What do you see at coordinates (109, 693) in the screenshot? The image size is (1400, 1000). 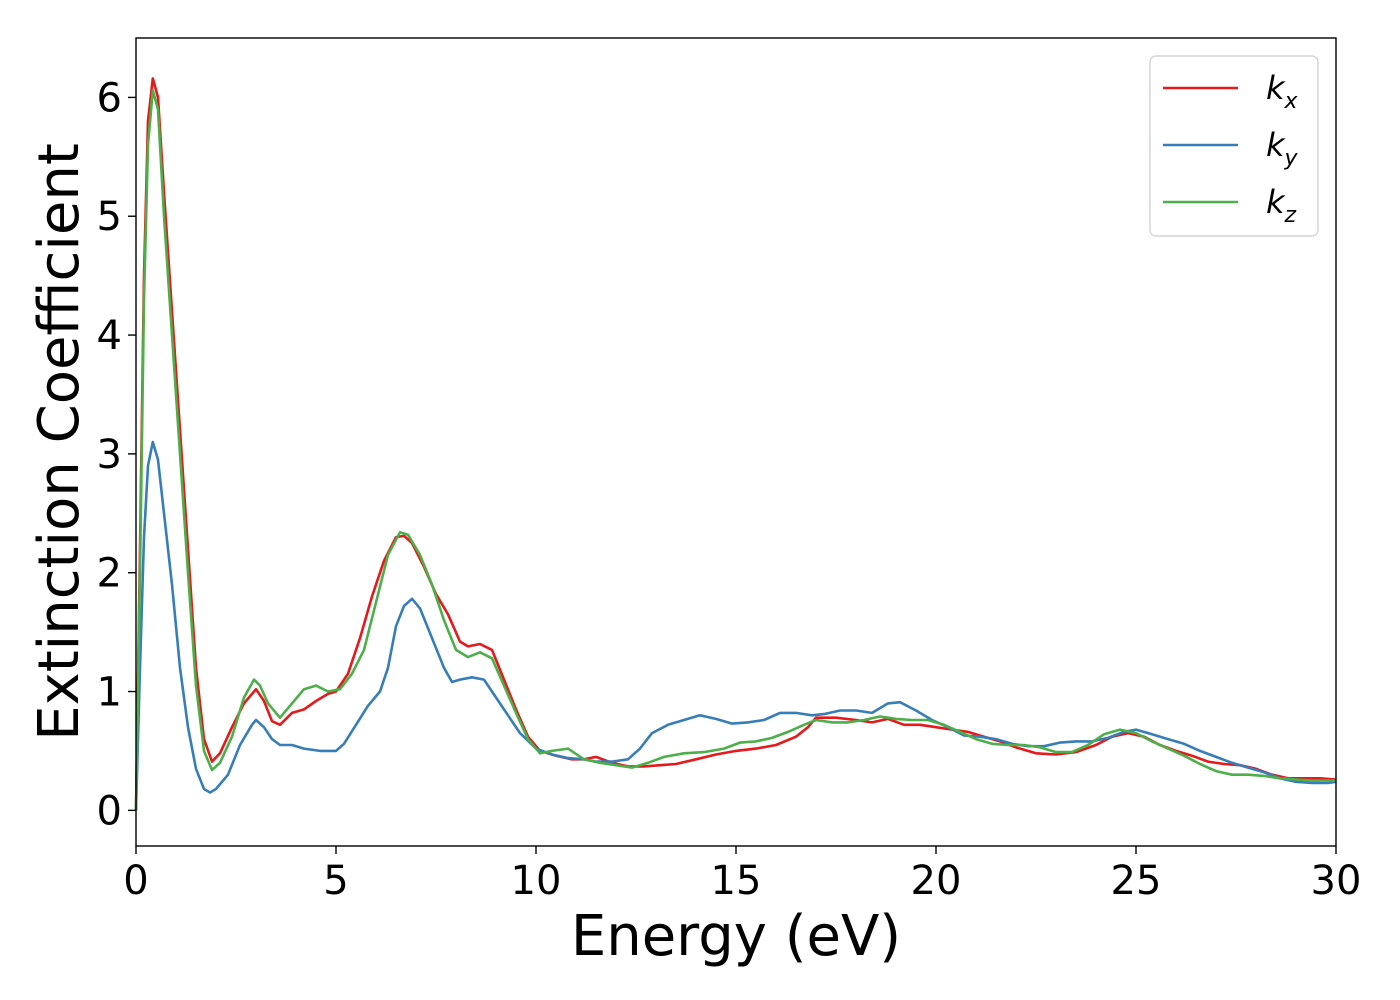 I see `y-tick-label: 1` at bounding box center [109, 693].